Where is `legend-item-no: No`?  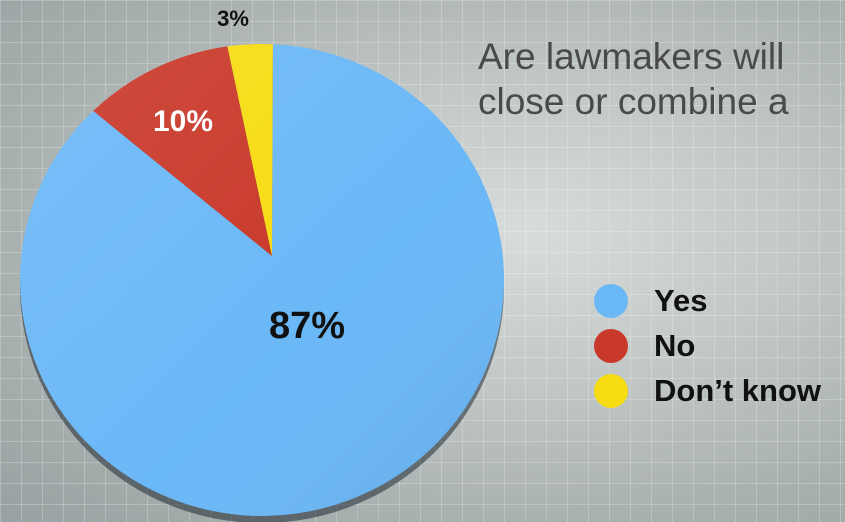
legend-item-no: No is located at coordinates (707, 345).